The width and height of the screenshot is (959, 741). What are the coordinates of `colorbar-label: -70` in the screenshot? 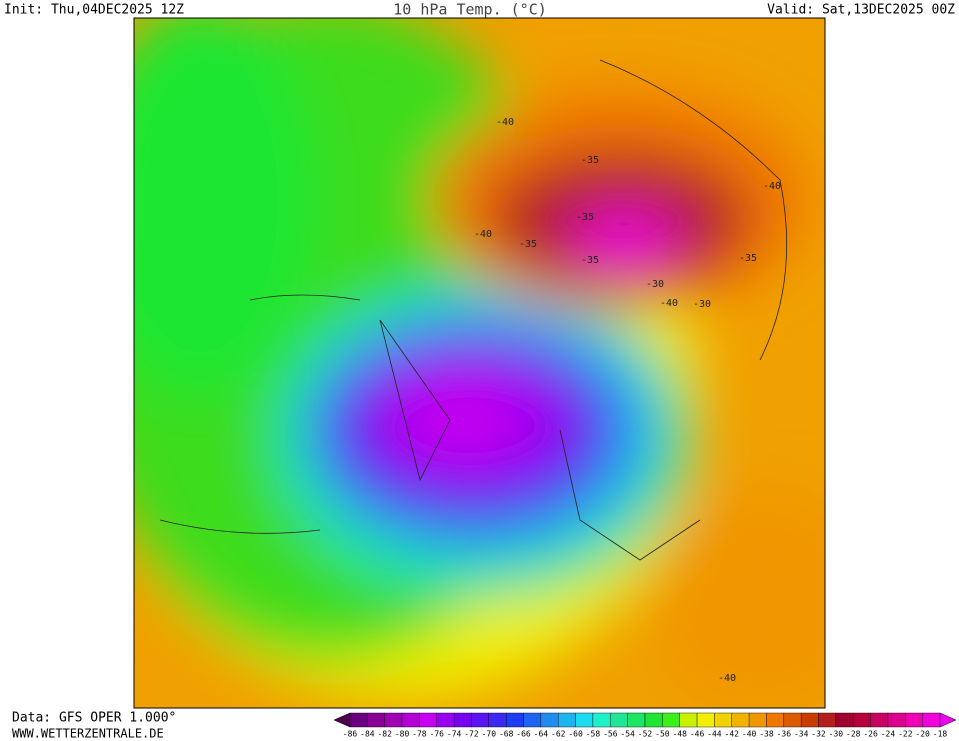 It's located at (489, 734).